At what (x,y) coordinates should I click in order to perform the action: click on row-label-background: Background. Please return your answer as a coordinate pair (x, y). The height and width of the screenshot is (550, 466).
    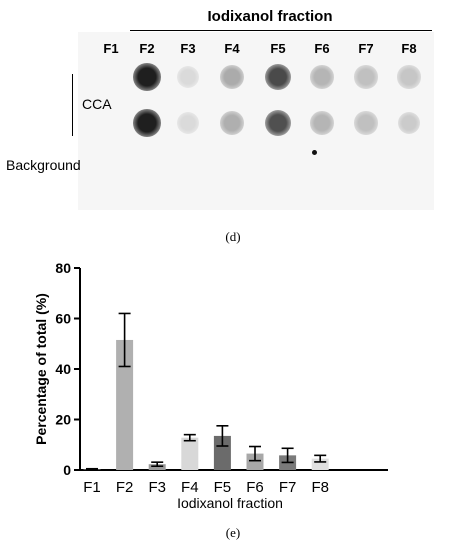
    Looking at the image, I should click on (43, 165).